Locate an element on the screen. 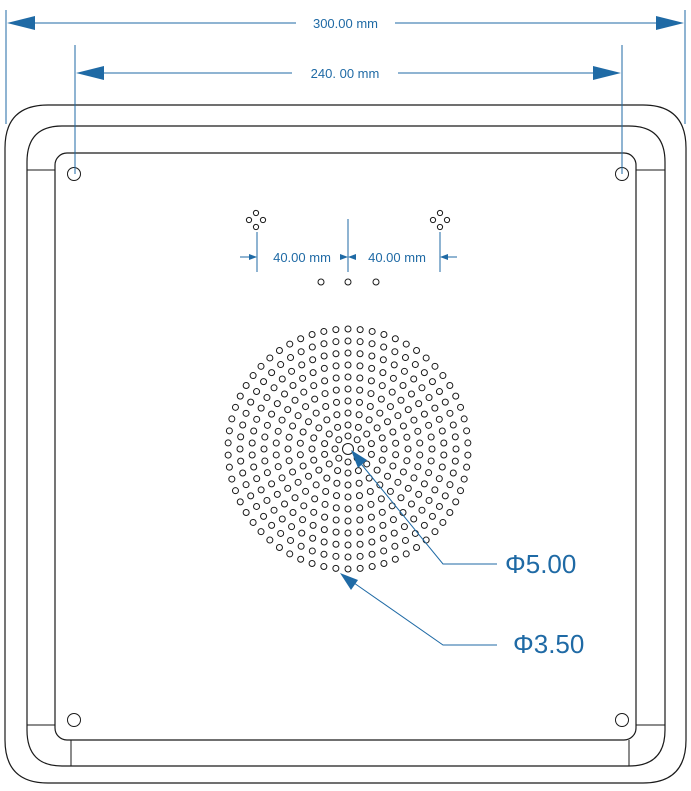 Image resolution: width=691 pixels, height=791 pixels. dim-arrow-spacing-left is located at coordinates (90, 73).